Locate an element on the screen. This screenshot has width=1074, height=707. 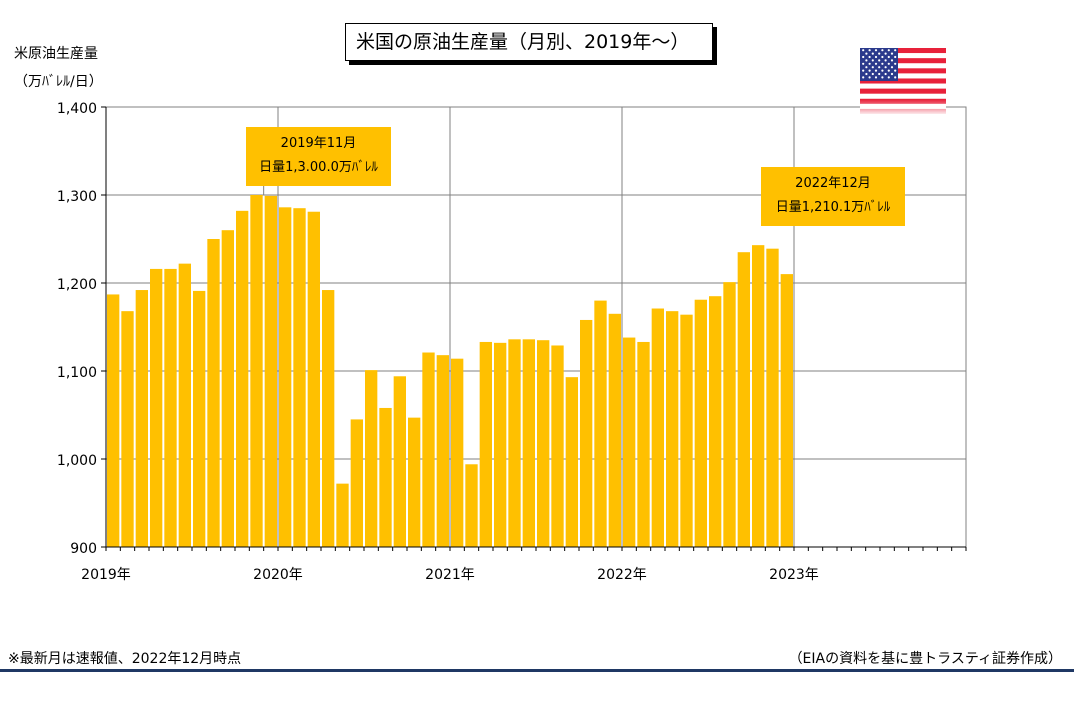
footnote-left: ※最新月は速報値、2022年12月時点 is located at coordinates (125, 659).